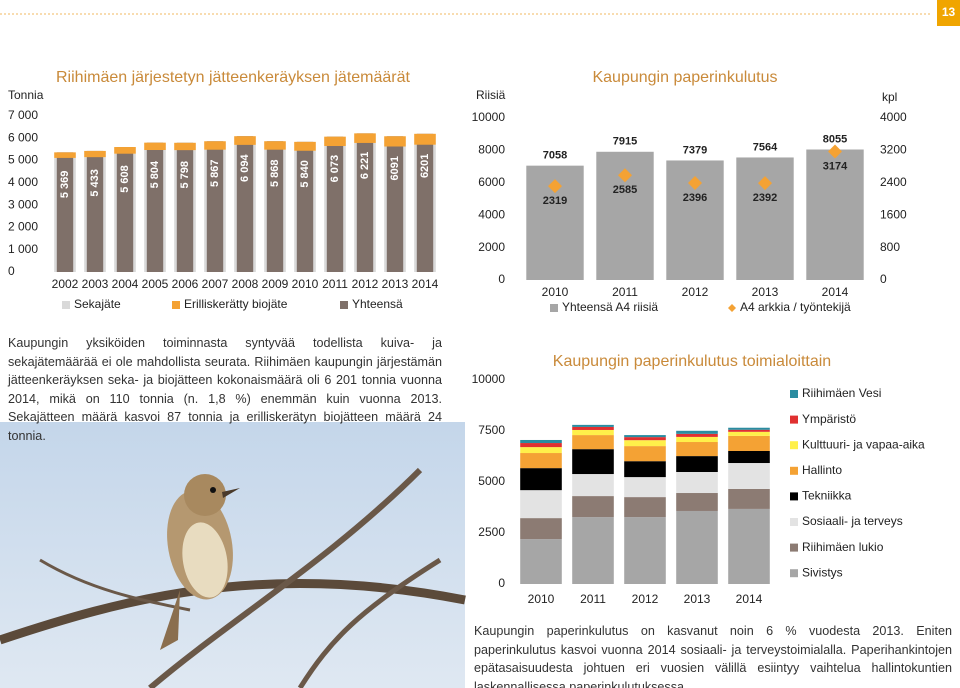  I want to click on page-number: 13, so click(949, 12).